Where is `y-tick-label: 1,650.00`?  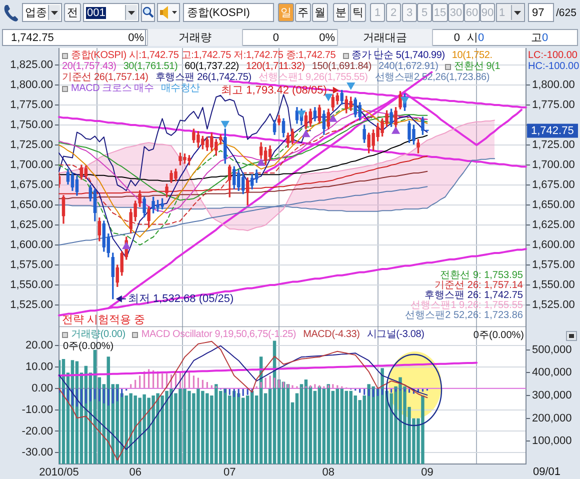 y-tick-label: 1,650.00 is located at coordinates (31, 205).